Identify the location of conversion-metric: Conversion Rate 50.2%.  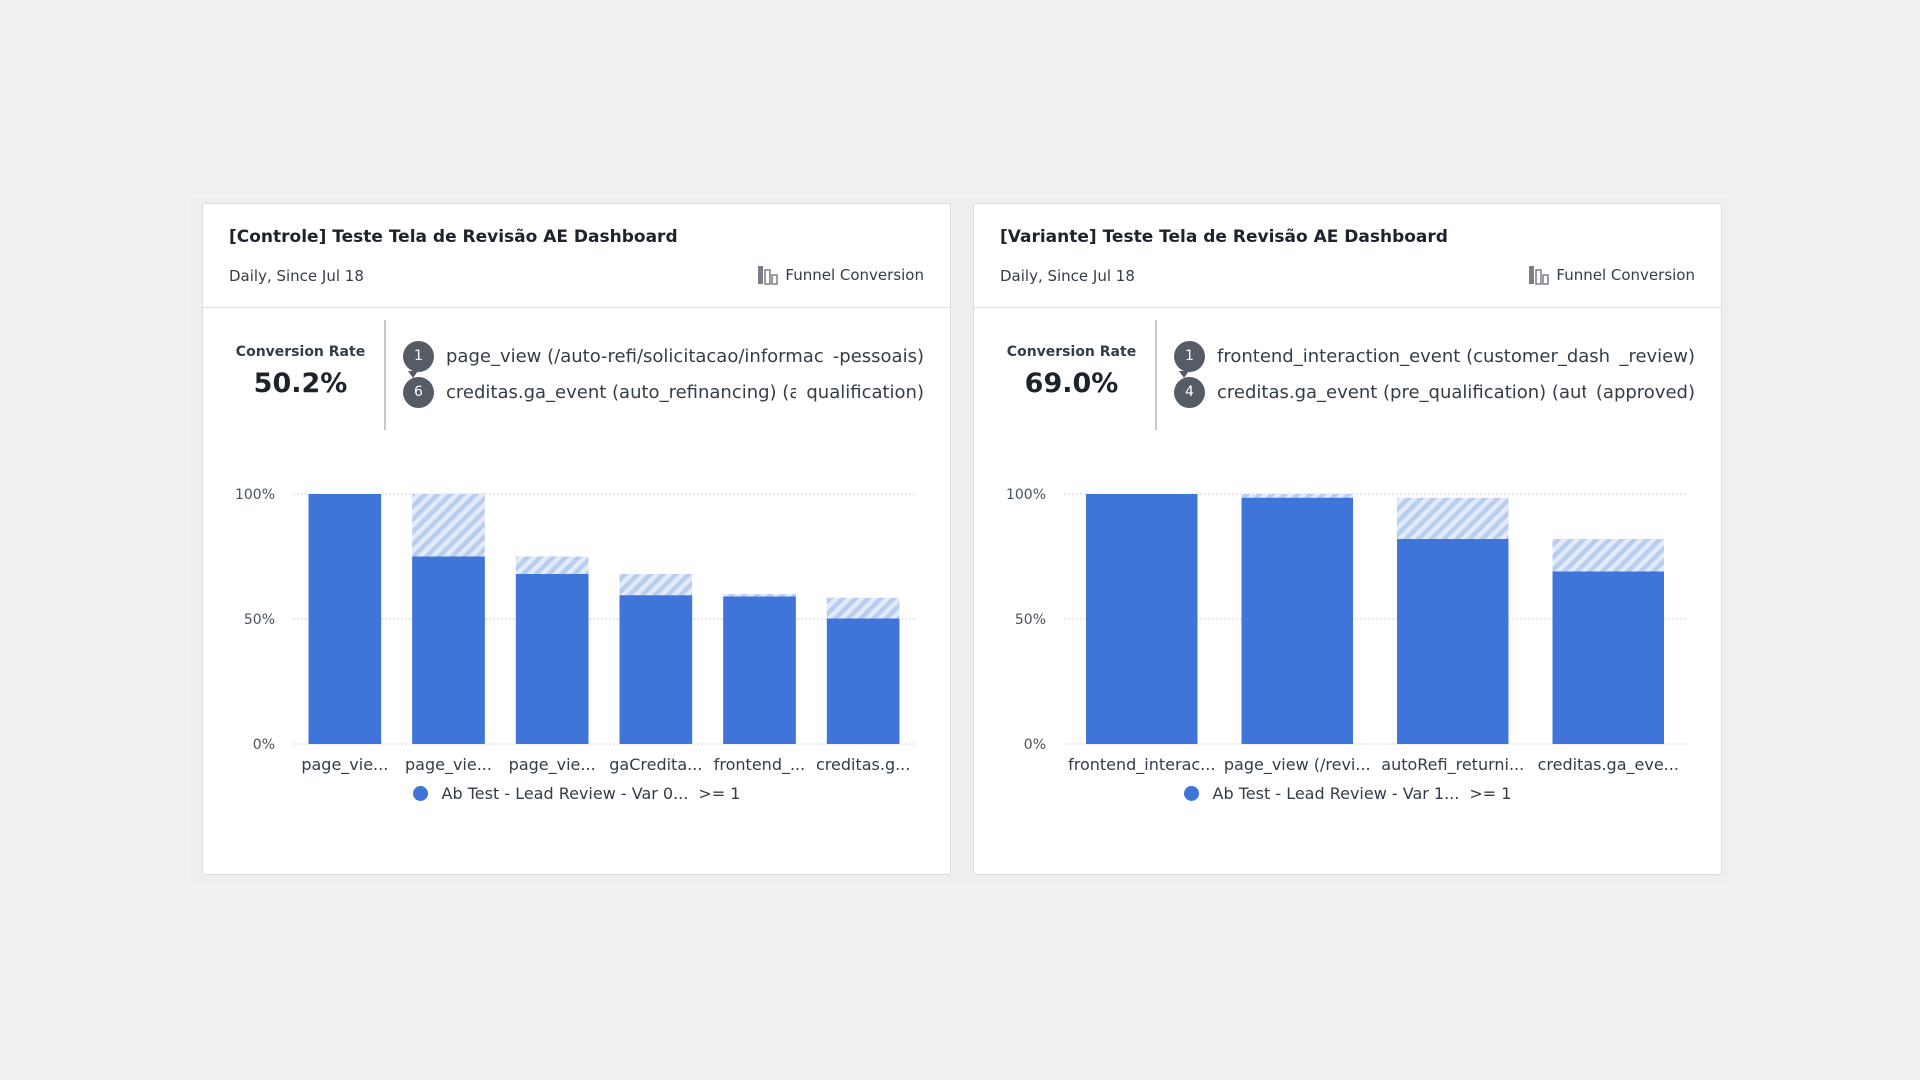
(300, 371).